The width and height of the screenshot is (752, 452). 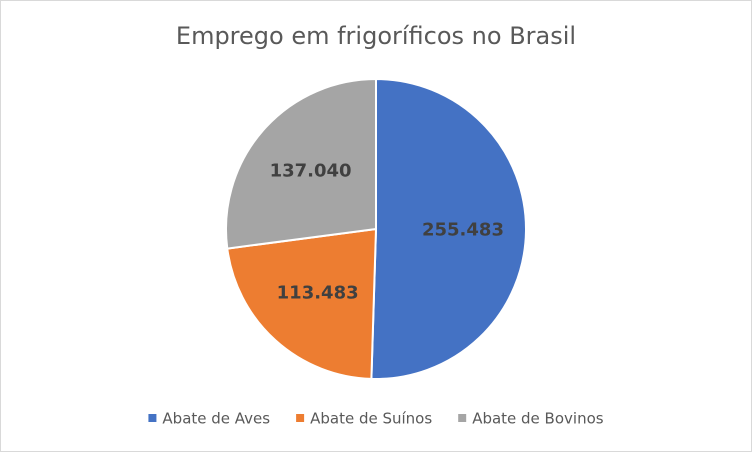 What do you see at coordinates (216, 419) in the screenshot?
I see `legend-label: Abate de Aves` at bounding box center [216, 419].